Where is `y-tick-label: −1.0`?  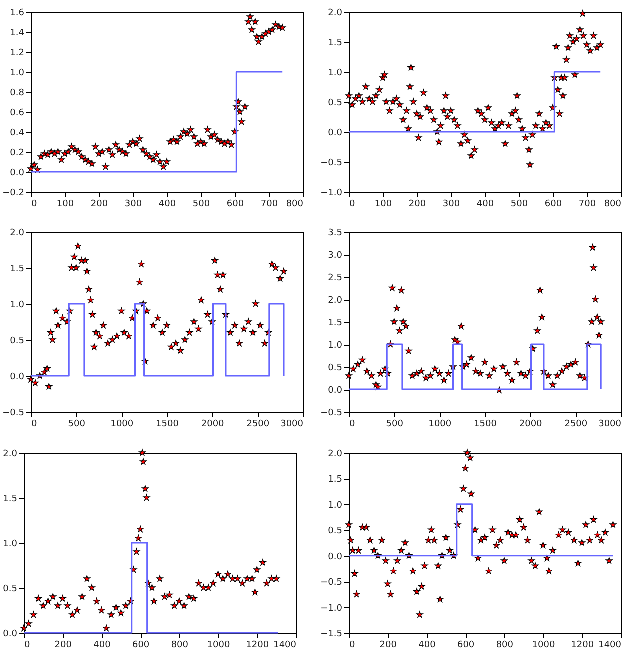 y-tick-label: −1.0 is located at coordinates (331, 193).